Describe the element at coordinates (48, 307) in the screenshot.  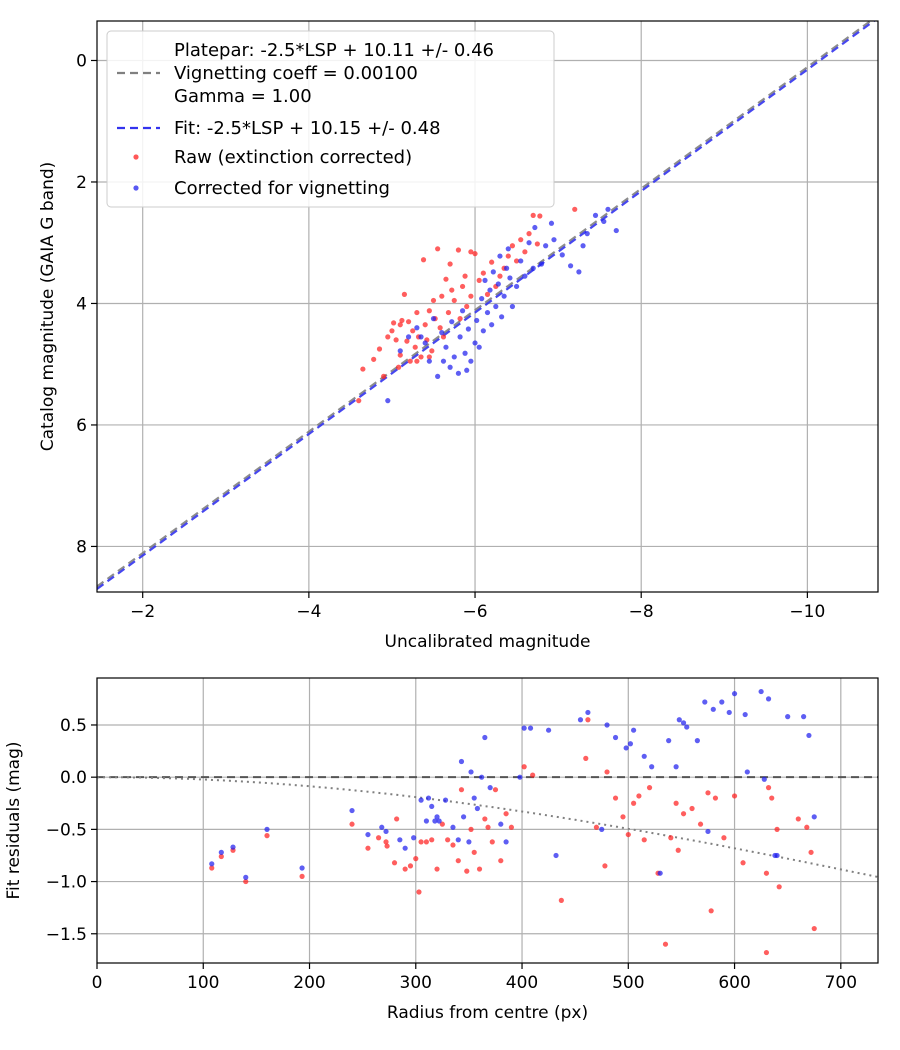
I see `top-y-axis-label: Catalog magnitude (GAIA G band)` at that location.